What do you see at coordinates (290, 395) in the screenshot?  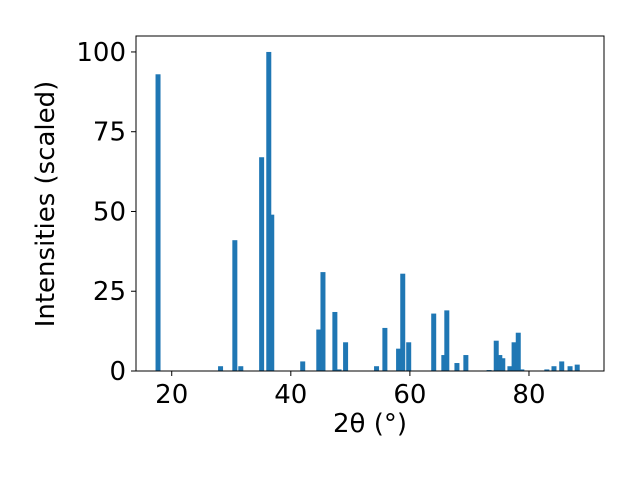 I see `x-tick-label: 40` at bounding box center [290, 395].